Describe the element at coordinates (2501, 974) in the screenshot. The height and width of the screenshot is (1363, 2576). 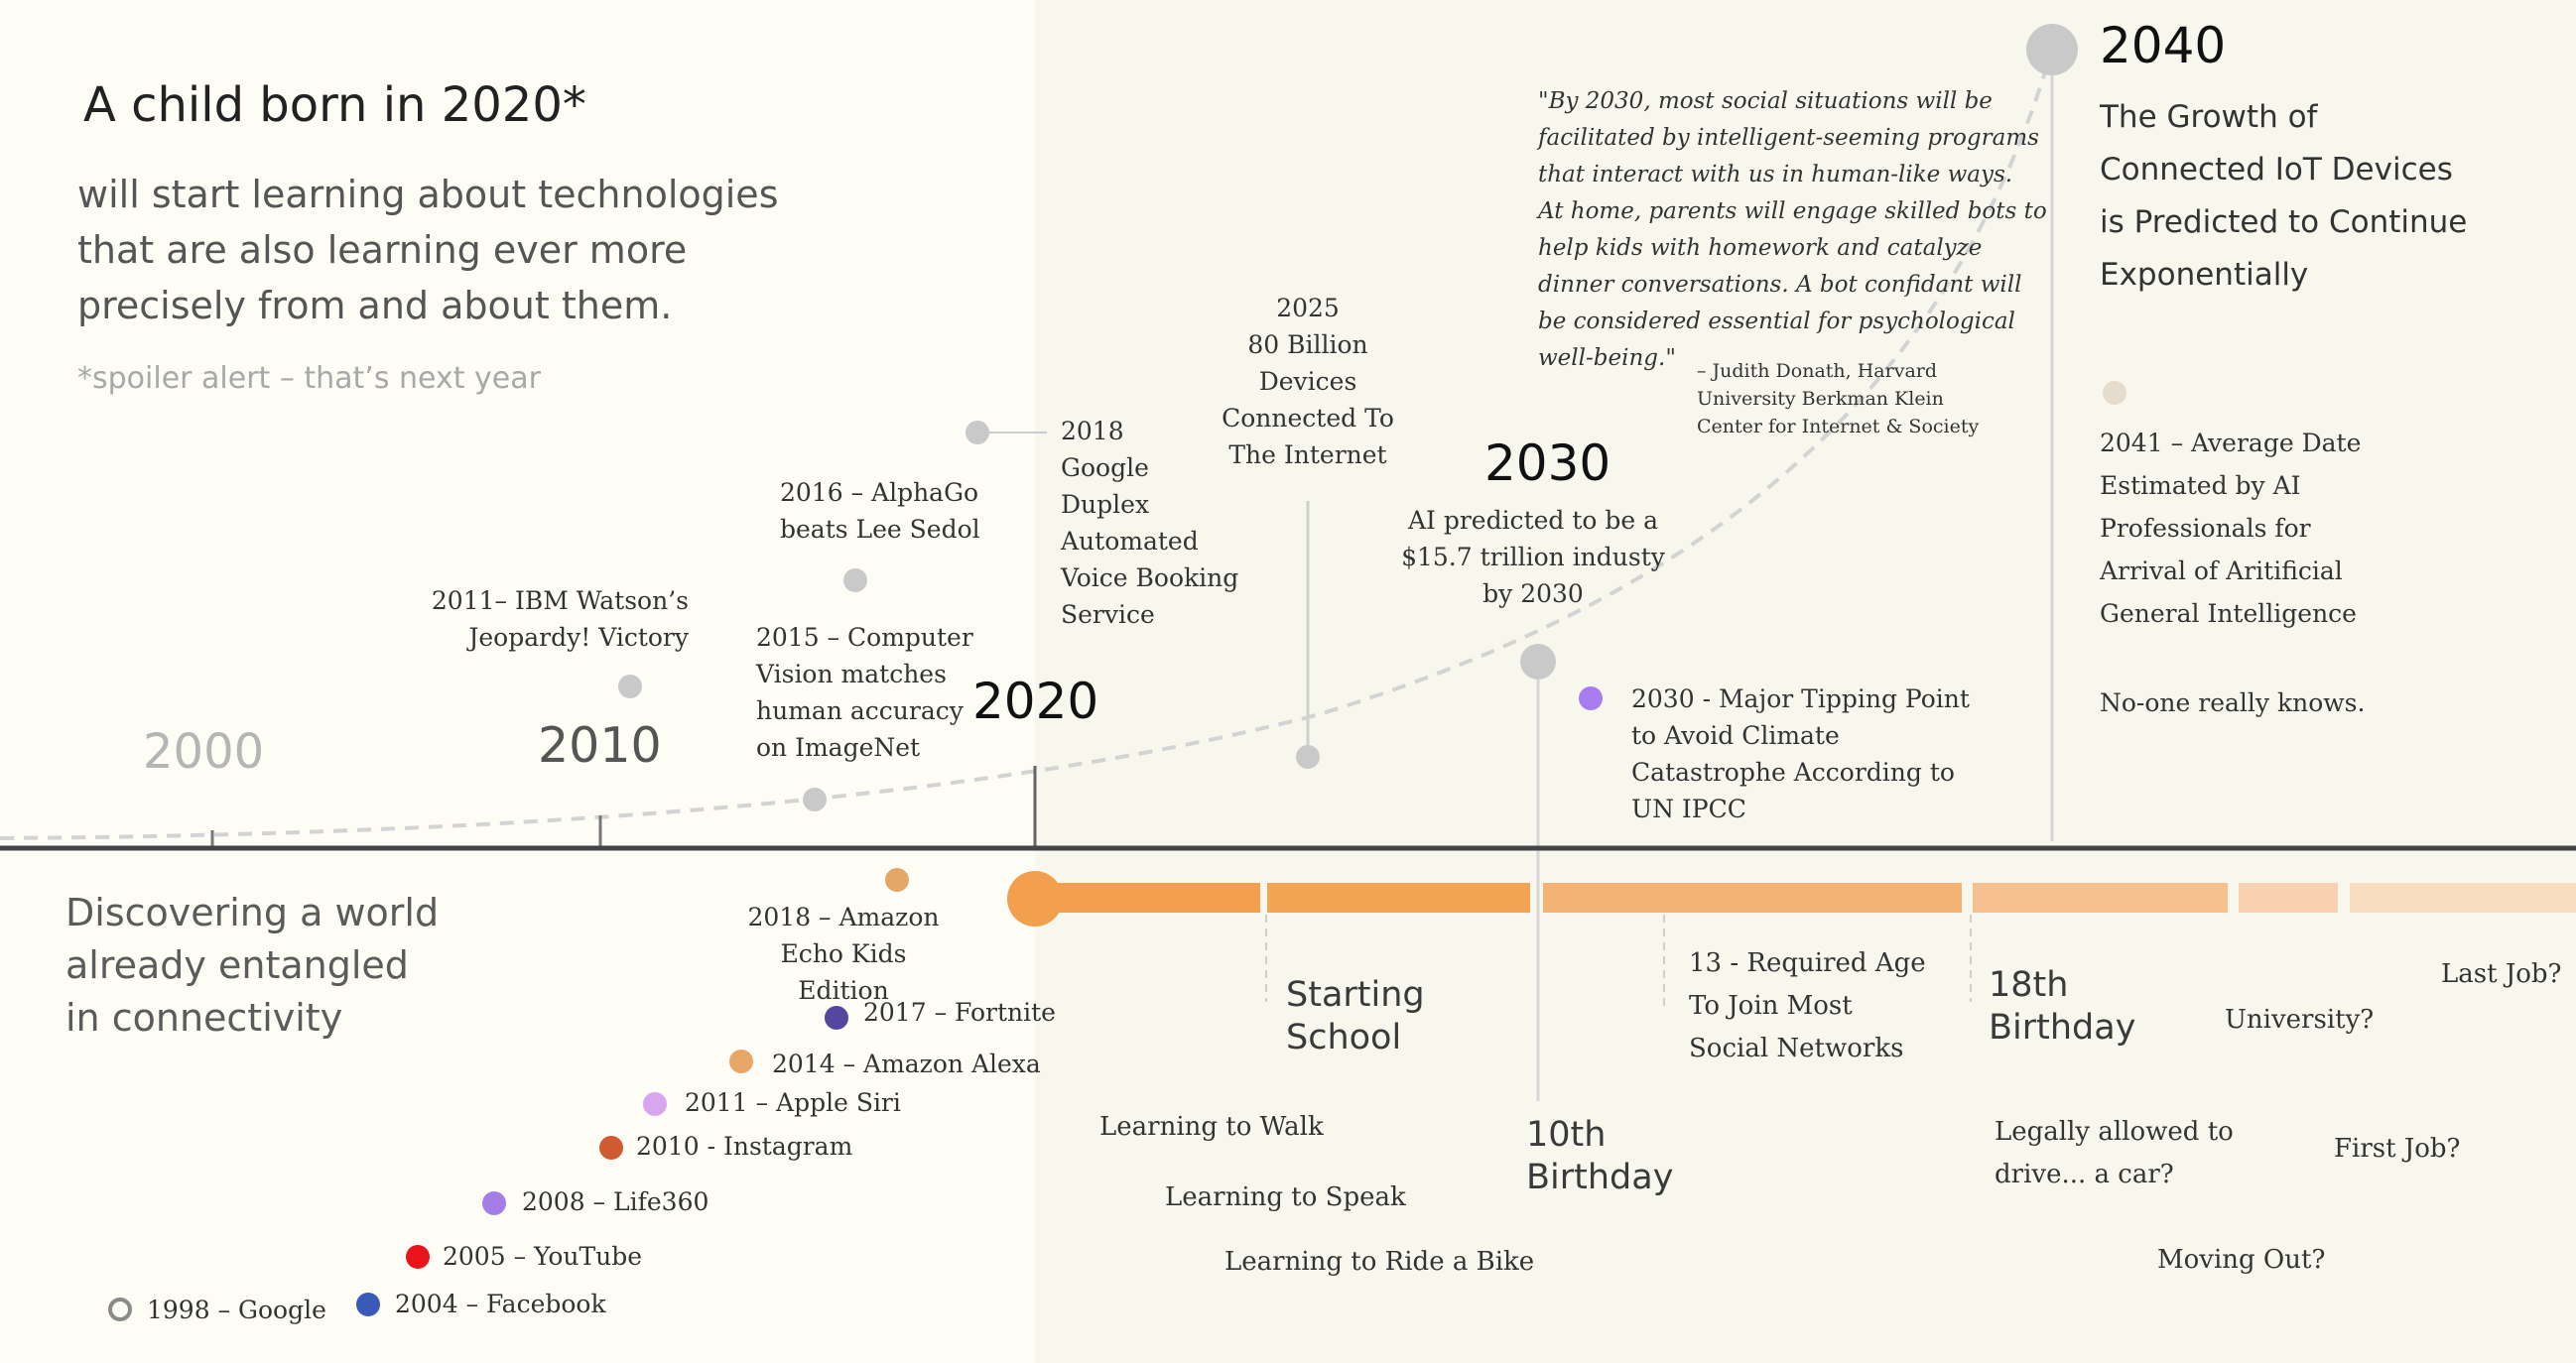
I see `milestone-last-job: Last Job?` at that location.